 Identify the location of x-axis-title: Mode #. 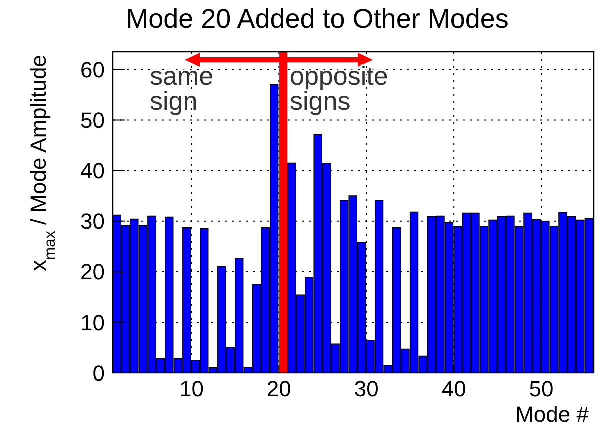
(553, 414).